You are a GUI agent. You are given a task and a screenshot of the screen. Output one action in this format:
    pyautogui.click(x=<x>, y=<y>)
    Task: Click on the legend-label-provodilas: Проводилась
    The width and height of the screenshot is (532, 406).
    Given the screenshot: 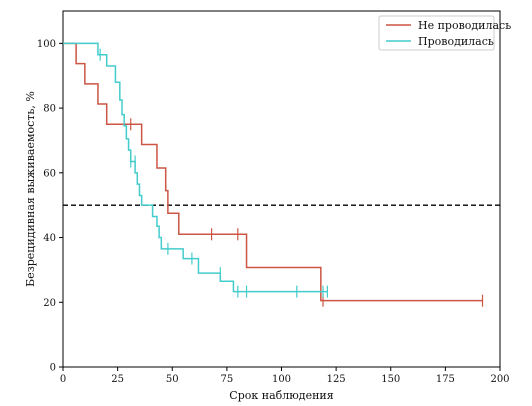 What is the action you would take?
    pyautogui.click(x=456, y=41)
    